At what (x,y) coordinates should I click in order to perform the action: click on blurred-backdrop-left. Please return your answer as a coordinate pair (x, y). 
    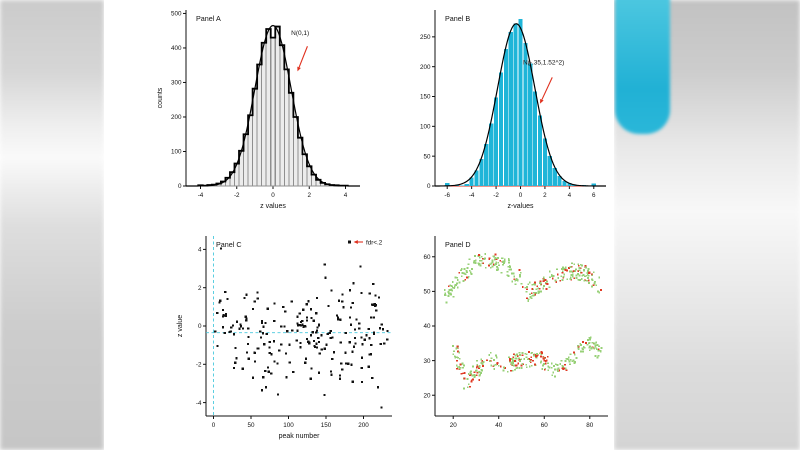
    Looking at the image, I should click on (52, 225).